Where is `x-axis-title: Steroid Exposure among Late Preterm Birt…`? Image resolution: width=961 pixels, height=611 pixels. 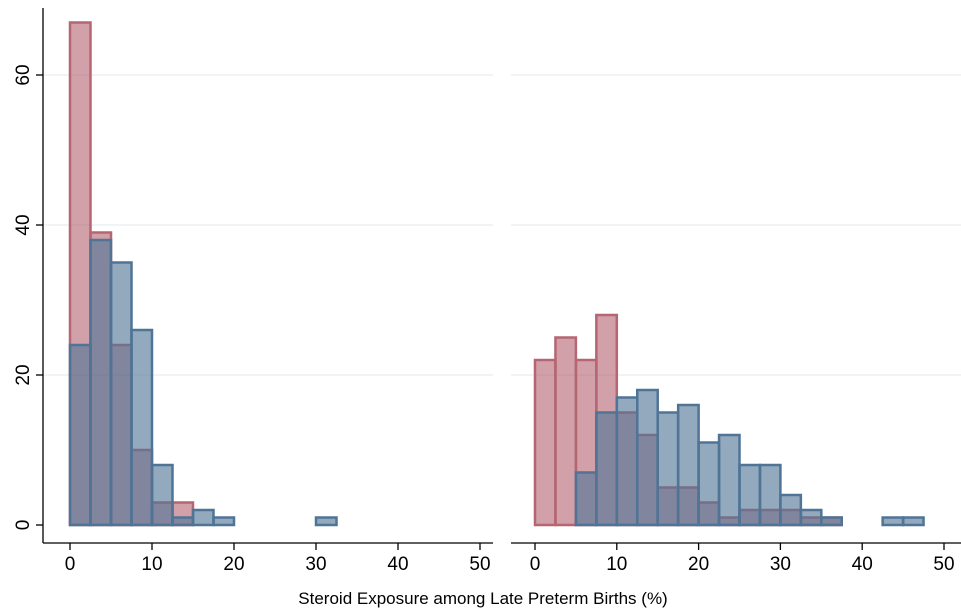
x-axis-title: Steroid Exposure among Late Preterm Birt… is located at coordinates (482, 598).